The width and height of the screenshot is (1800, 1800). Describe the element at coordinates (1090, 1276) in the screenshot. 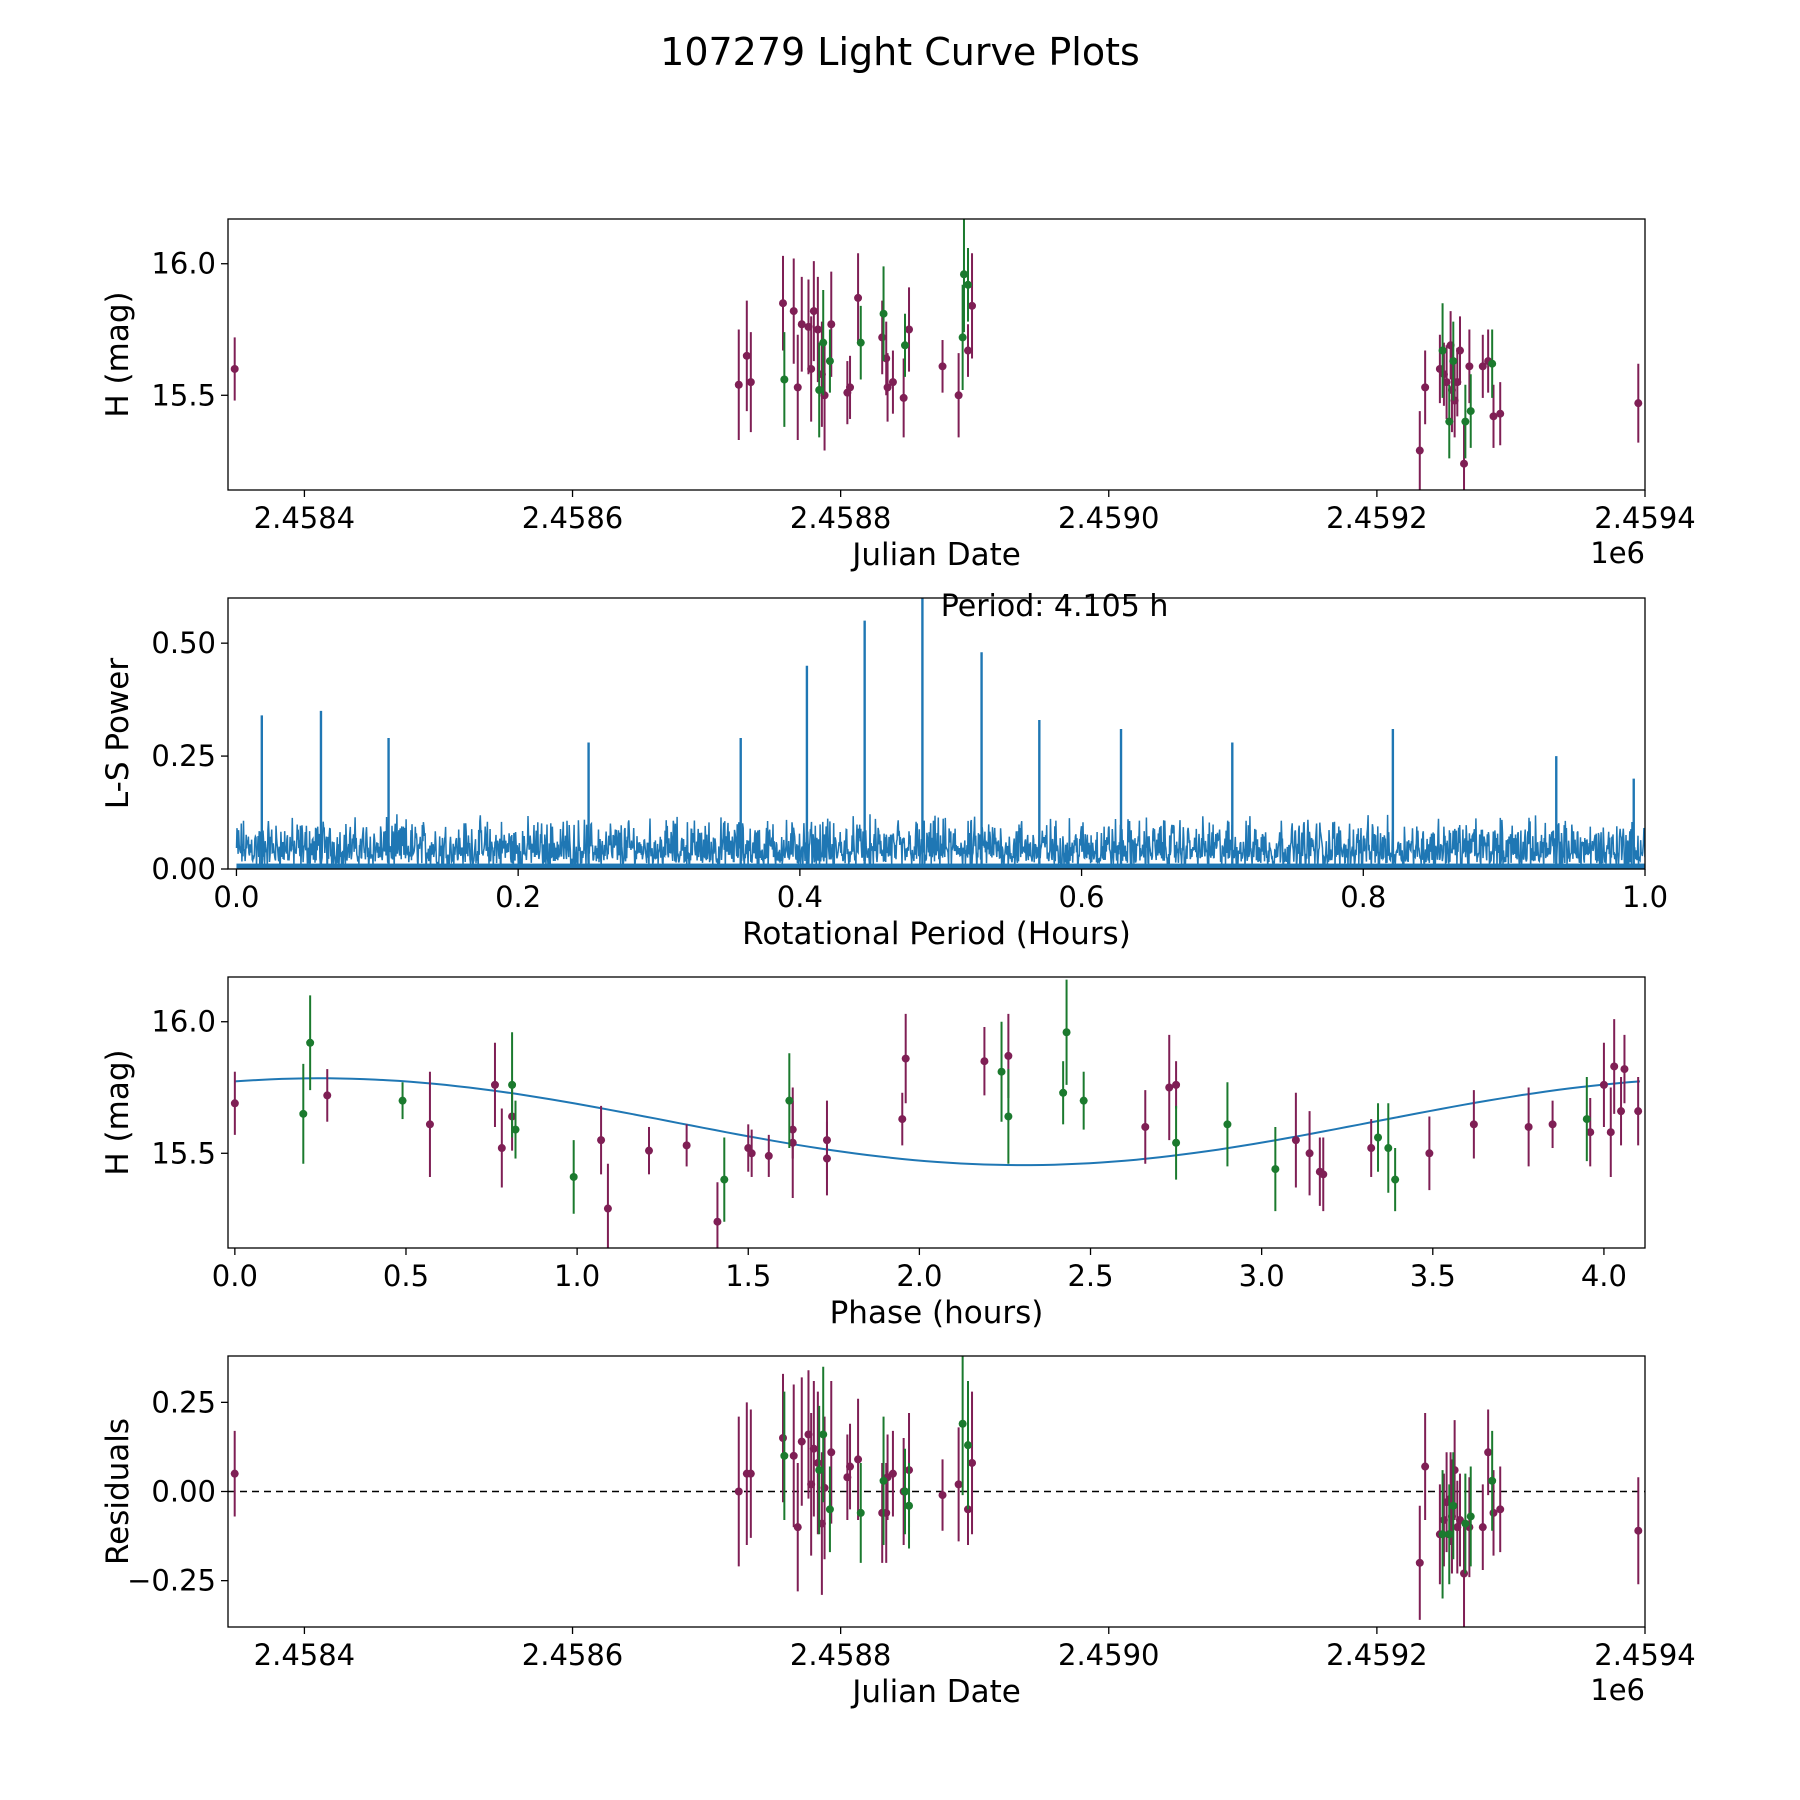

I see `x-tick-label: 2.5` at that location.